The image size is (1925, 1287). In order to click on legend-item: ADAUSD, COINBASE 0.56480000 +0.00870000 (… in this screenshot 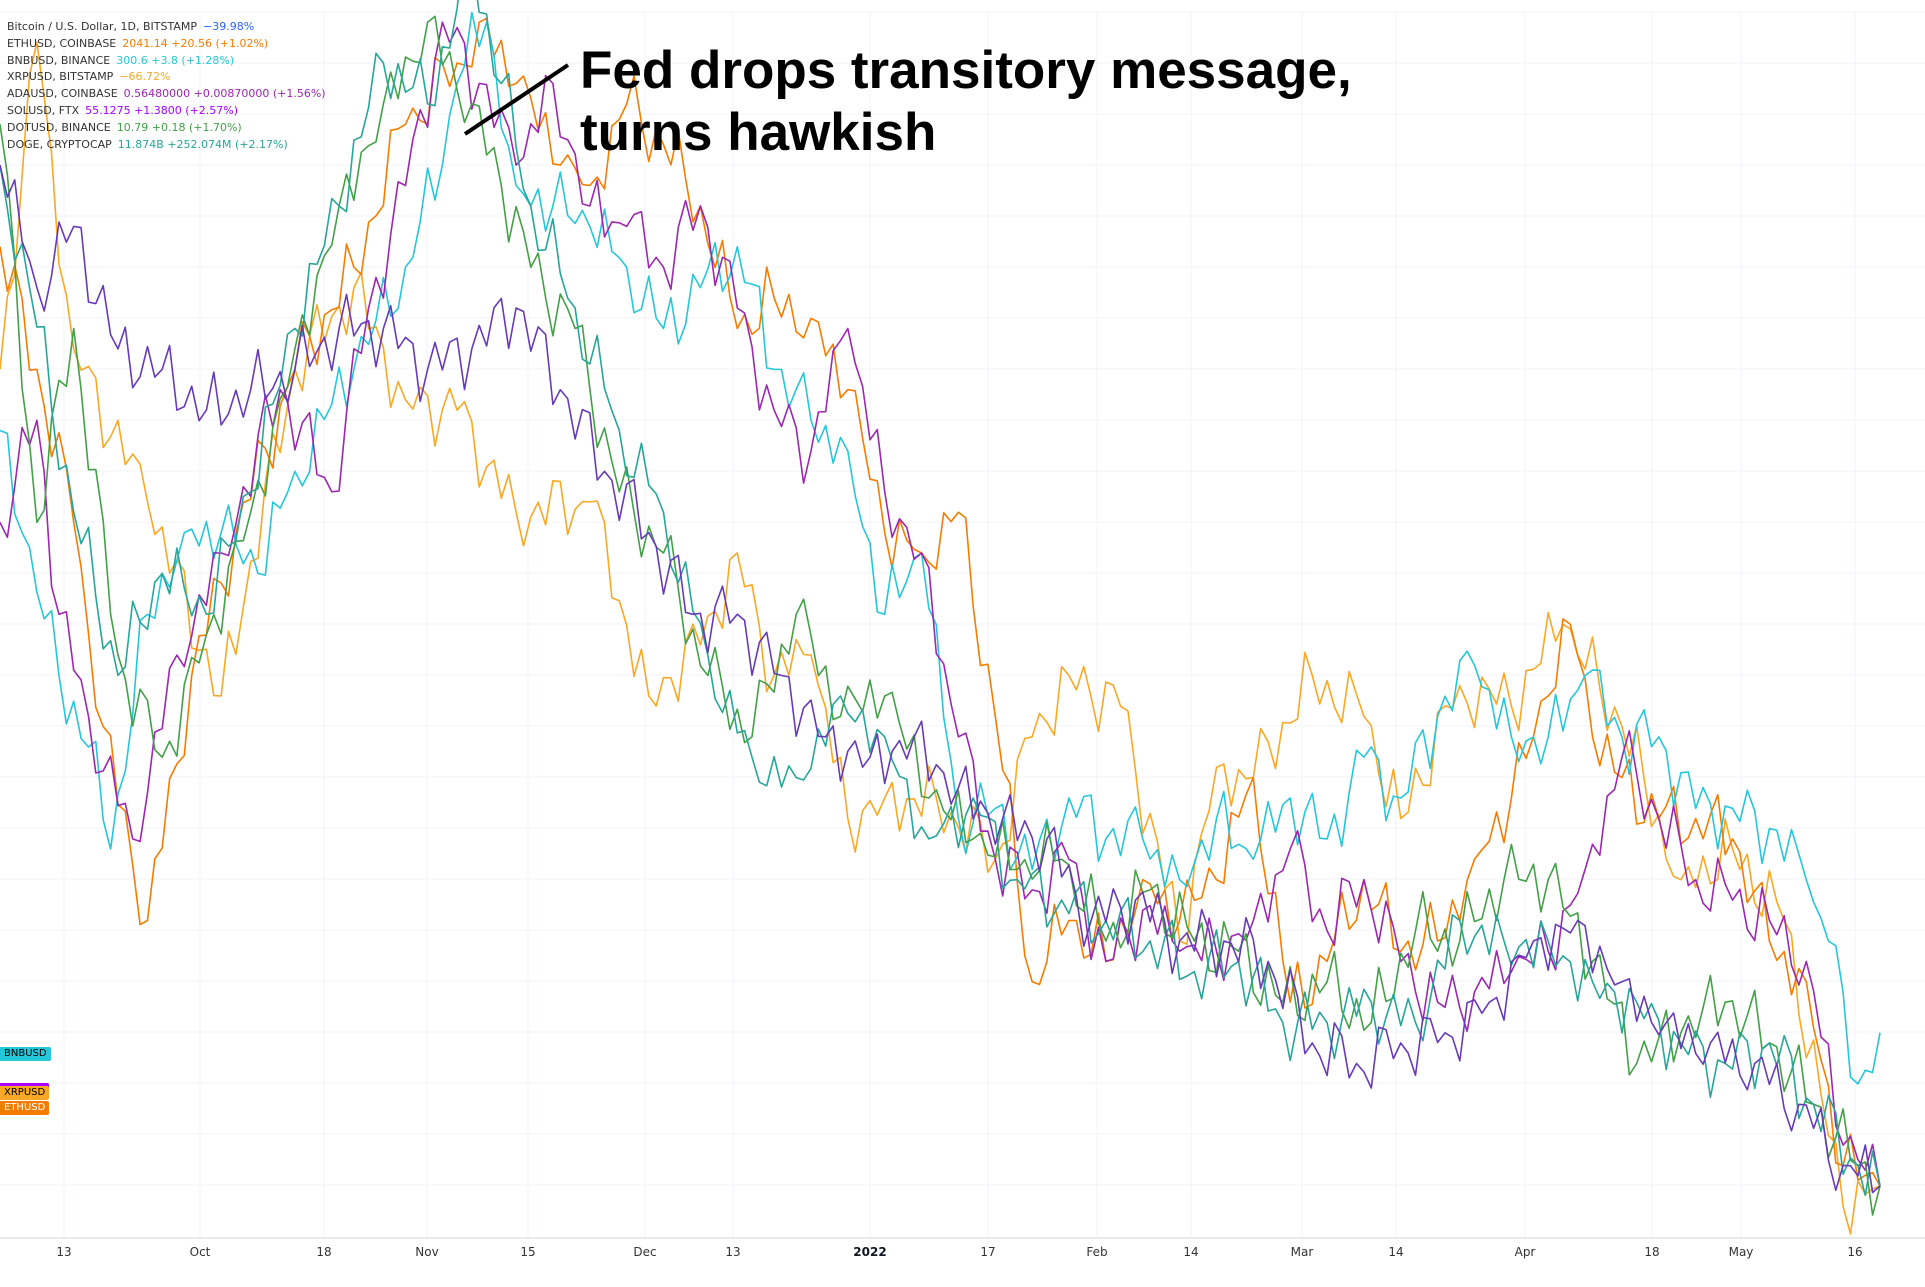, I will do `click(166, 94)`.